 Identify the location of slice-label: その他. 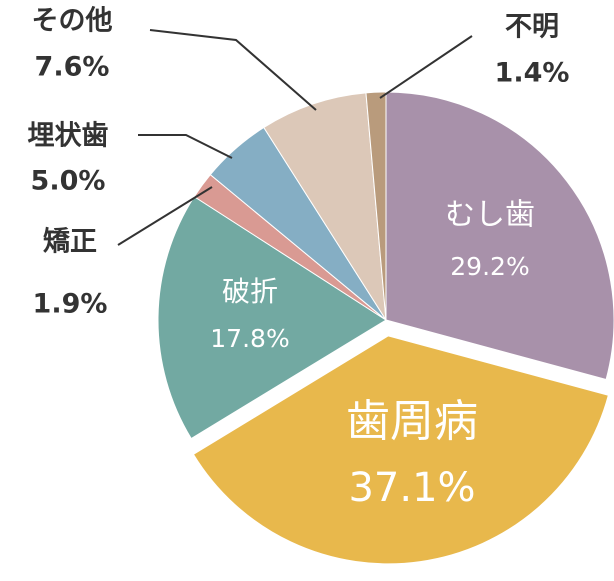
(72, 21).